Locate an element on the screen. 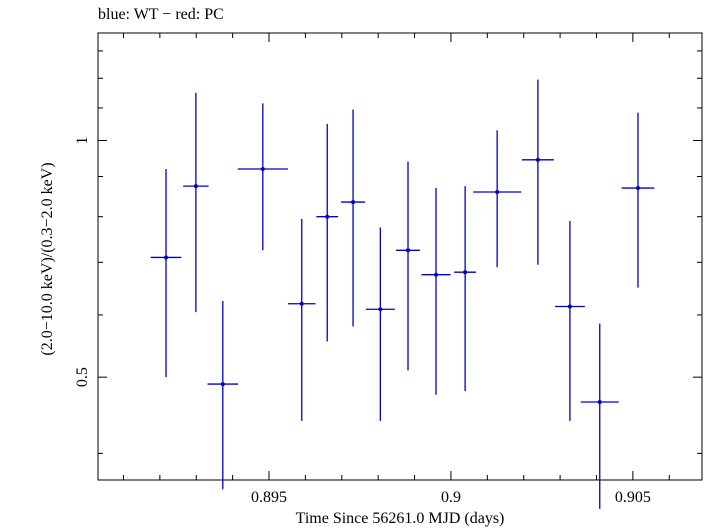 This screenshot has height=532, width=705. y-tick-label: 0.5 is located at coordinates (82, 377).